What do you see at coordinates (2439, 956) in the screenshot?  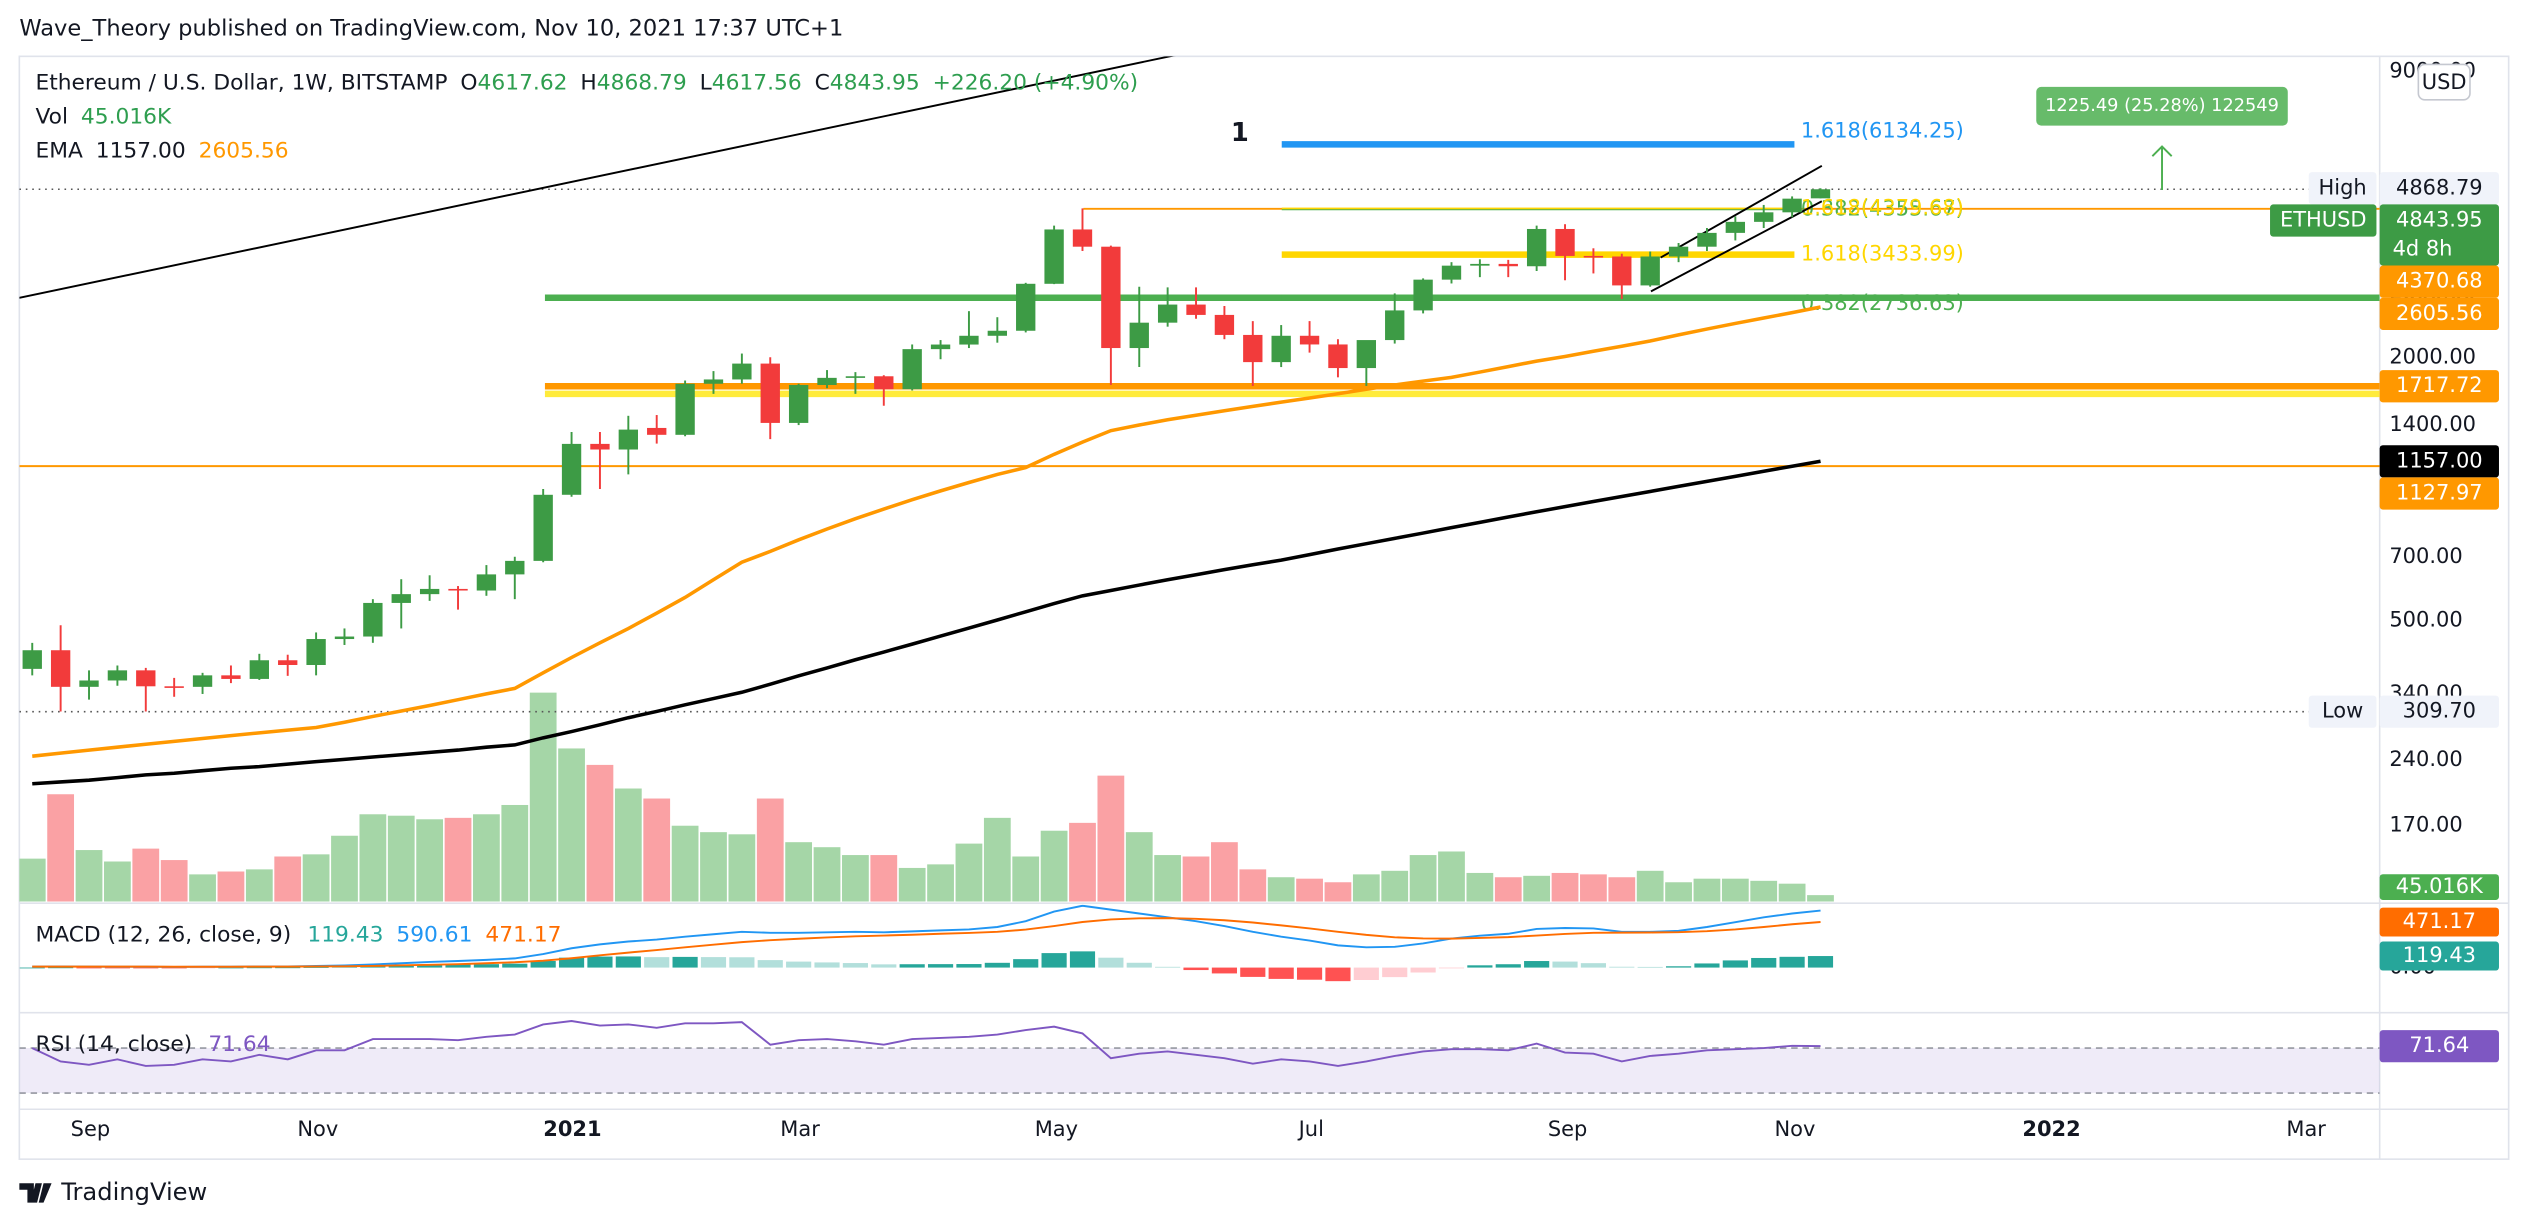 I see `macd-label-box` at bounding box center [2439, 956].